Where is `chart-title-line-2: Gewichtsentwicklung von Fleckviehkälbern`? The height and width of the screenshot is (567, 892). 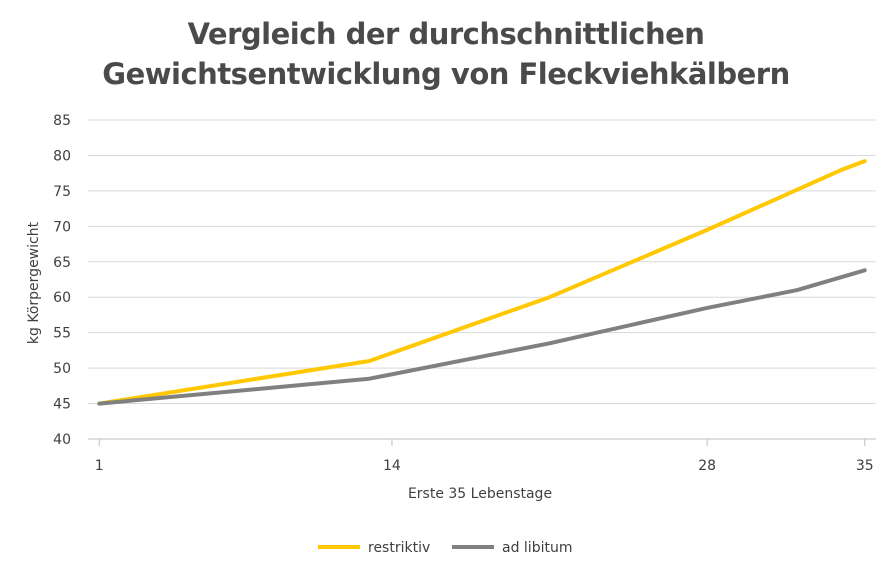
chart-title-line-2: Gewichtsentwicklung von Fleckviehkälbern is located at coordinates (446, 74).